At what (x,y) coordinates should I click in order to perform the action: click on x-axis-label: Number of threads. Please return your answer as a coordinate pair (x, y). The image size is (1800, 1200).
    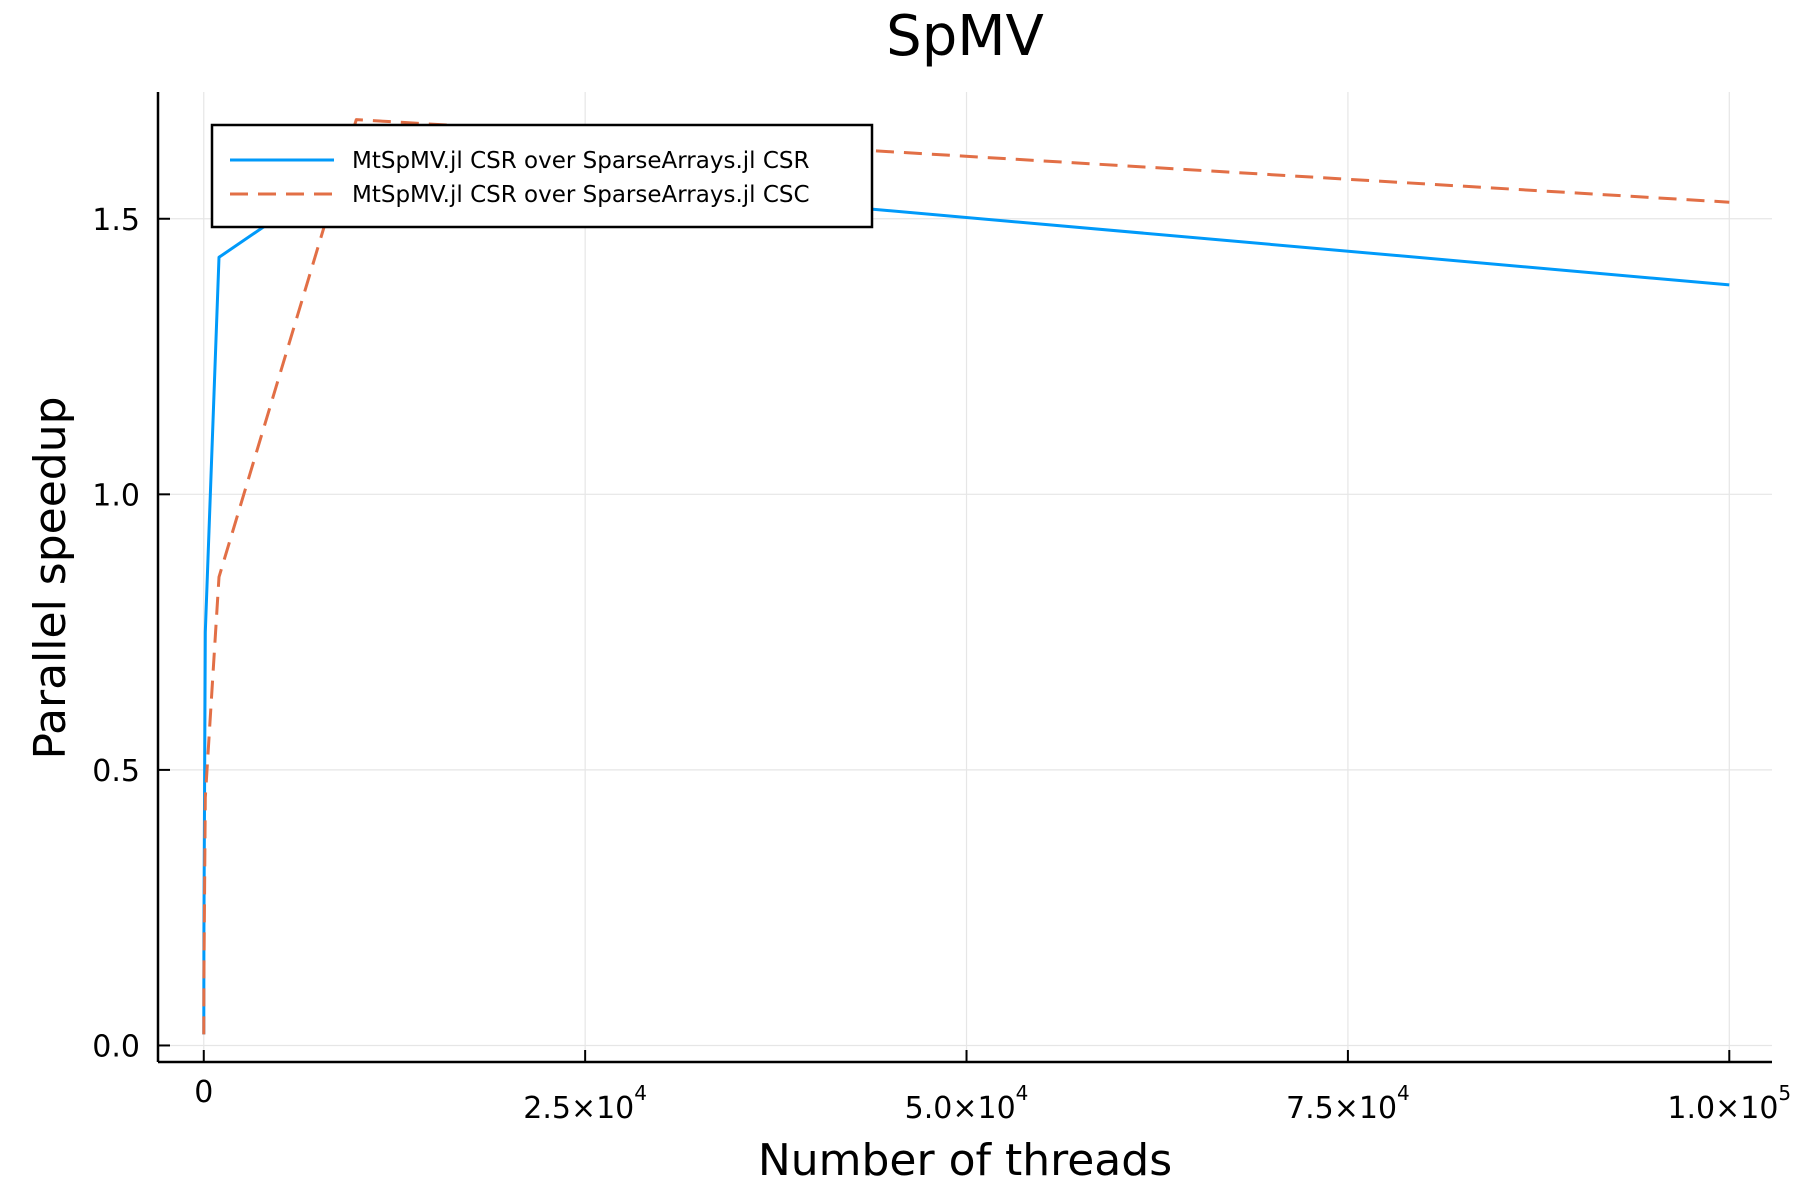
    Looking at the image, I should click on (965, 1160).